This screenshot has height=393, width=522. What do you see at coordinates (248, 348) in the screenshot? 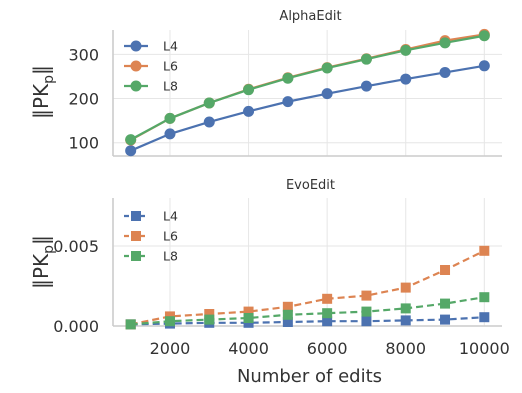
I see `x-tick-label: 4000` at bounding box center [248, 348].